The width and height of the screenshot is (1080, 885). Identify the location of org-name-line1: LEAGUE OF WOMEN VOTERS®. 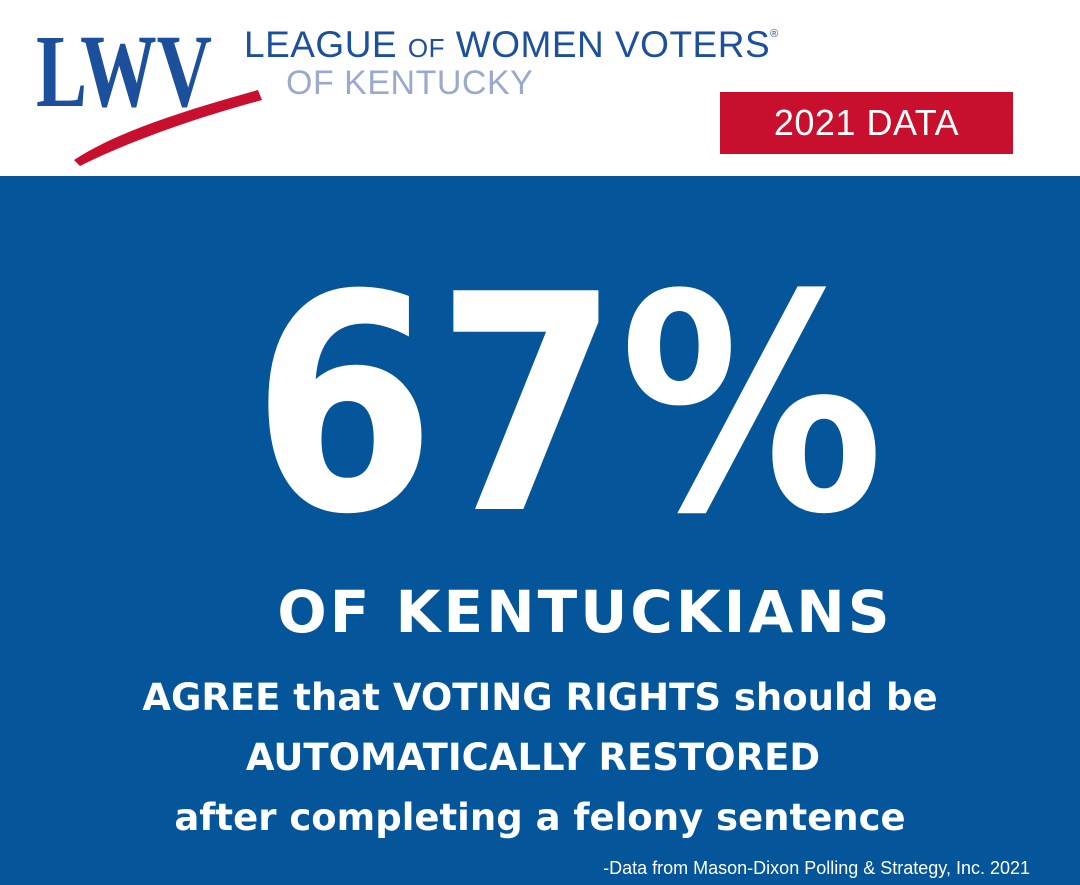
(511, 44).